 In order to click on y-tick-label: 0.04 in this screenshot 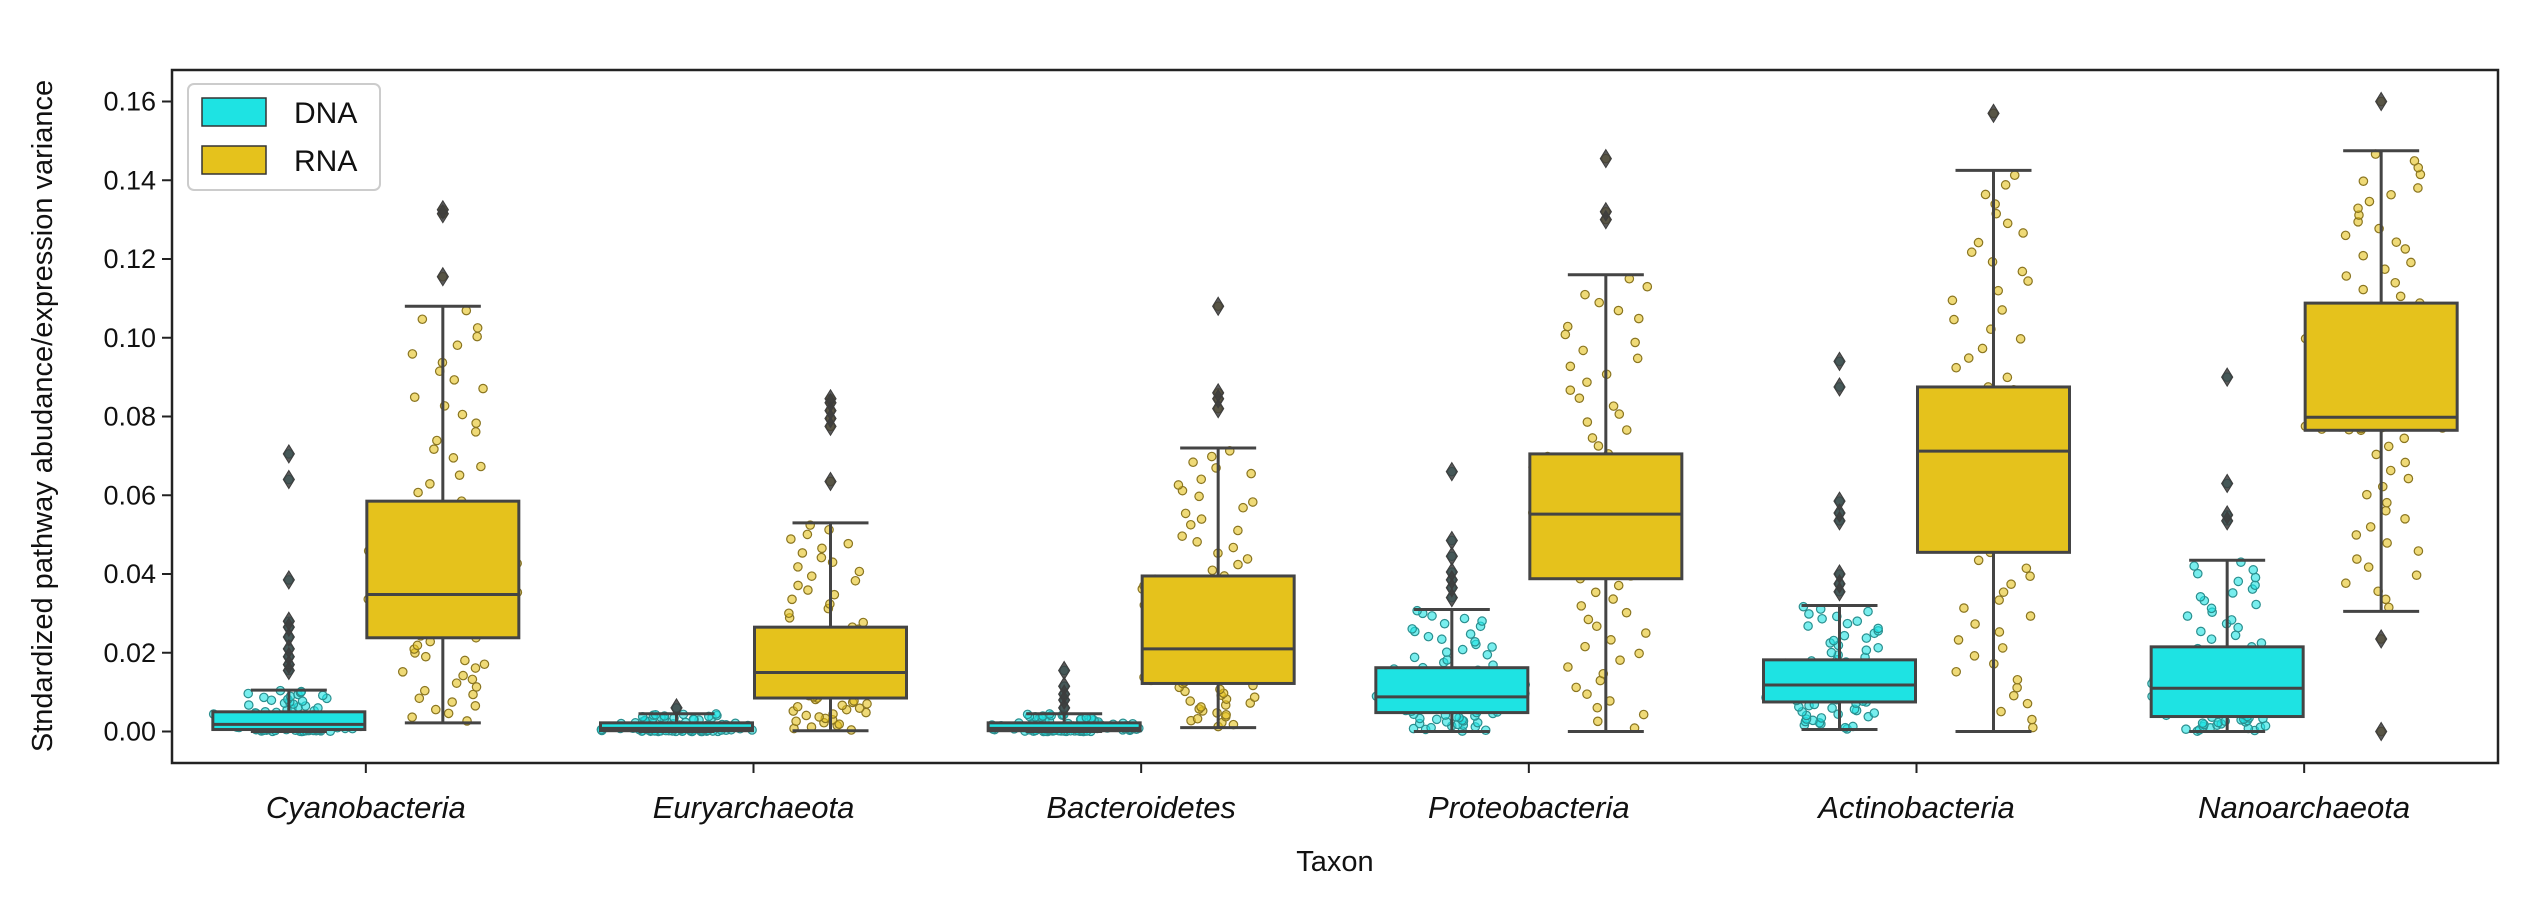, I will do `click(129, 574)`.